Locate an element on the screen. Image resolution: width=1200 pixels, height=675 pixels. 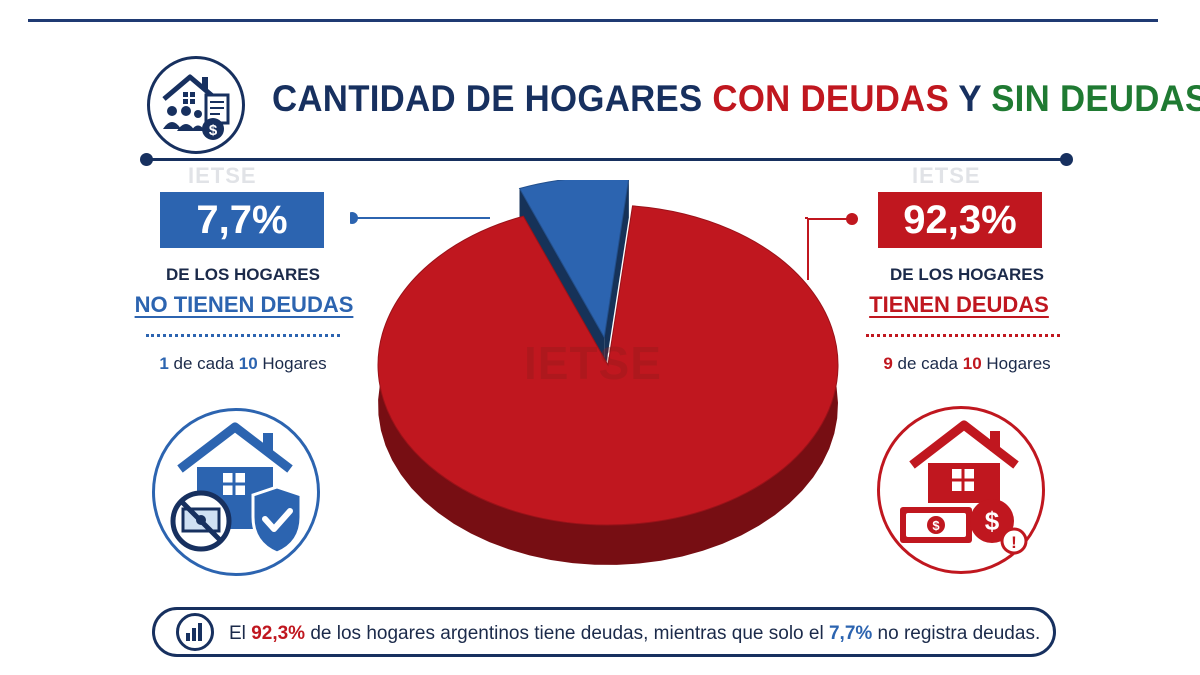
title-part-4: SIN DEUDAS is located at coordinates (1095, 98).